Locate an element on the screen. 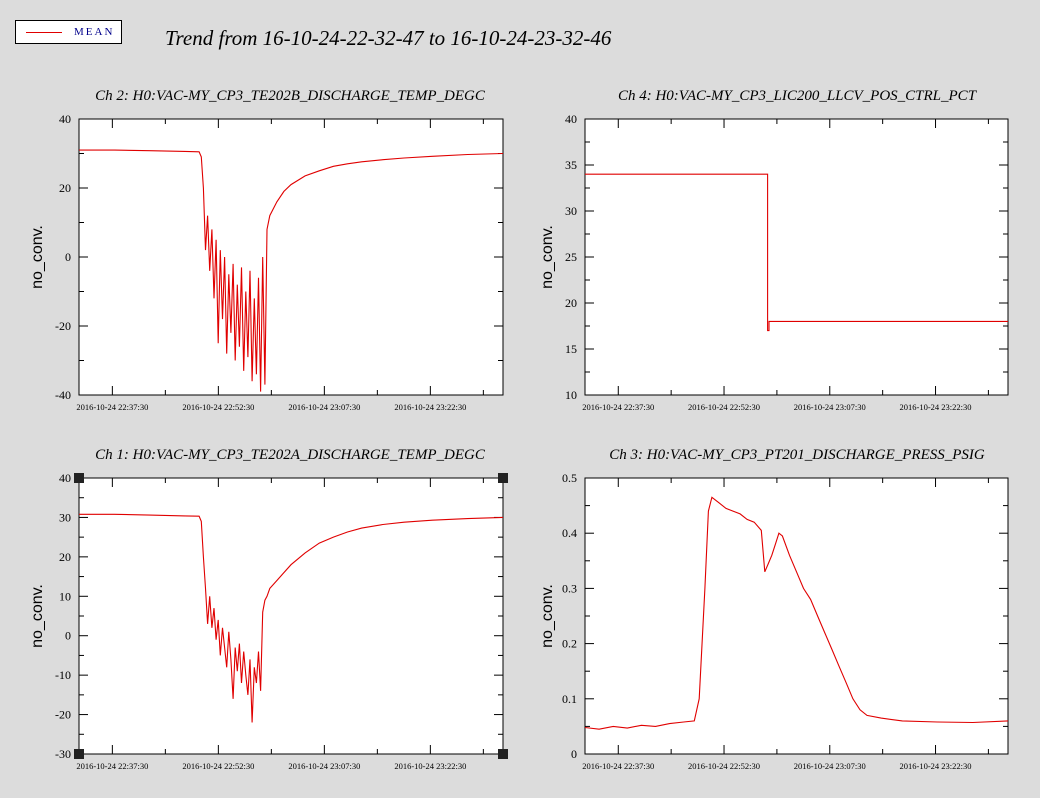  y-tick-label-2-5: -10 is located at coordinates (63, 675).